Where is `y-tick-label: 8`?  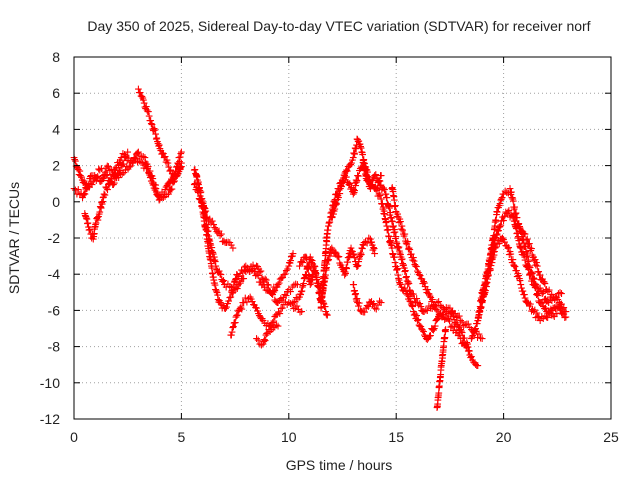 y-tick-label: 8 is located at coordinates (56, 57).